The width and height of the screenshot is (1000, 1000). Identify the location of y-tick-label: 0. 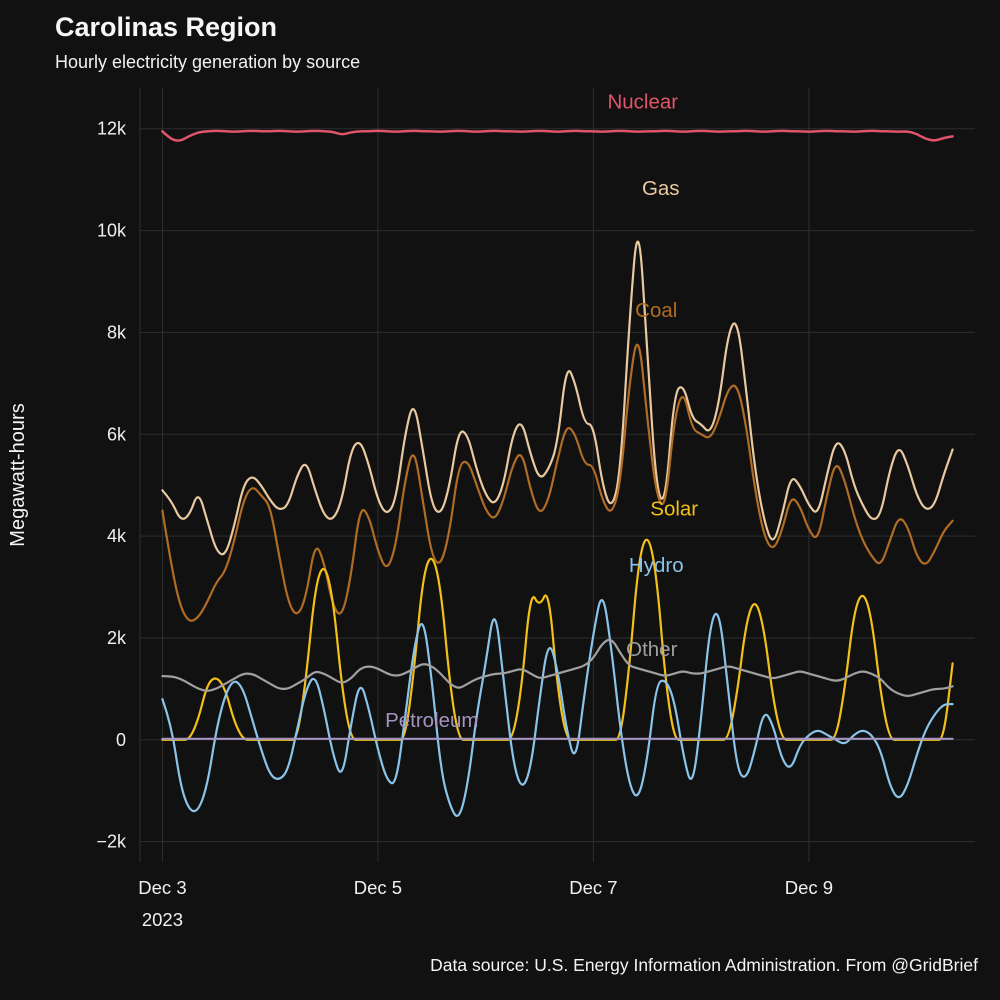
(121, 740).